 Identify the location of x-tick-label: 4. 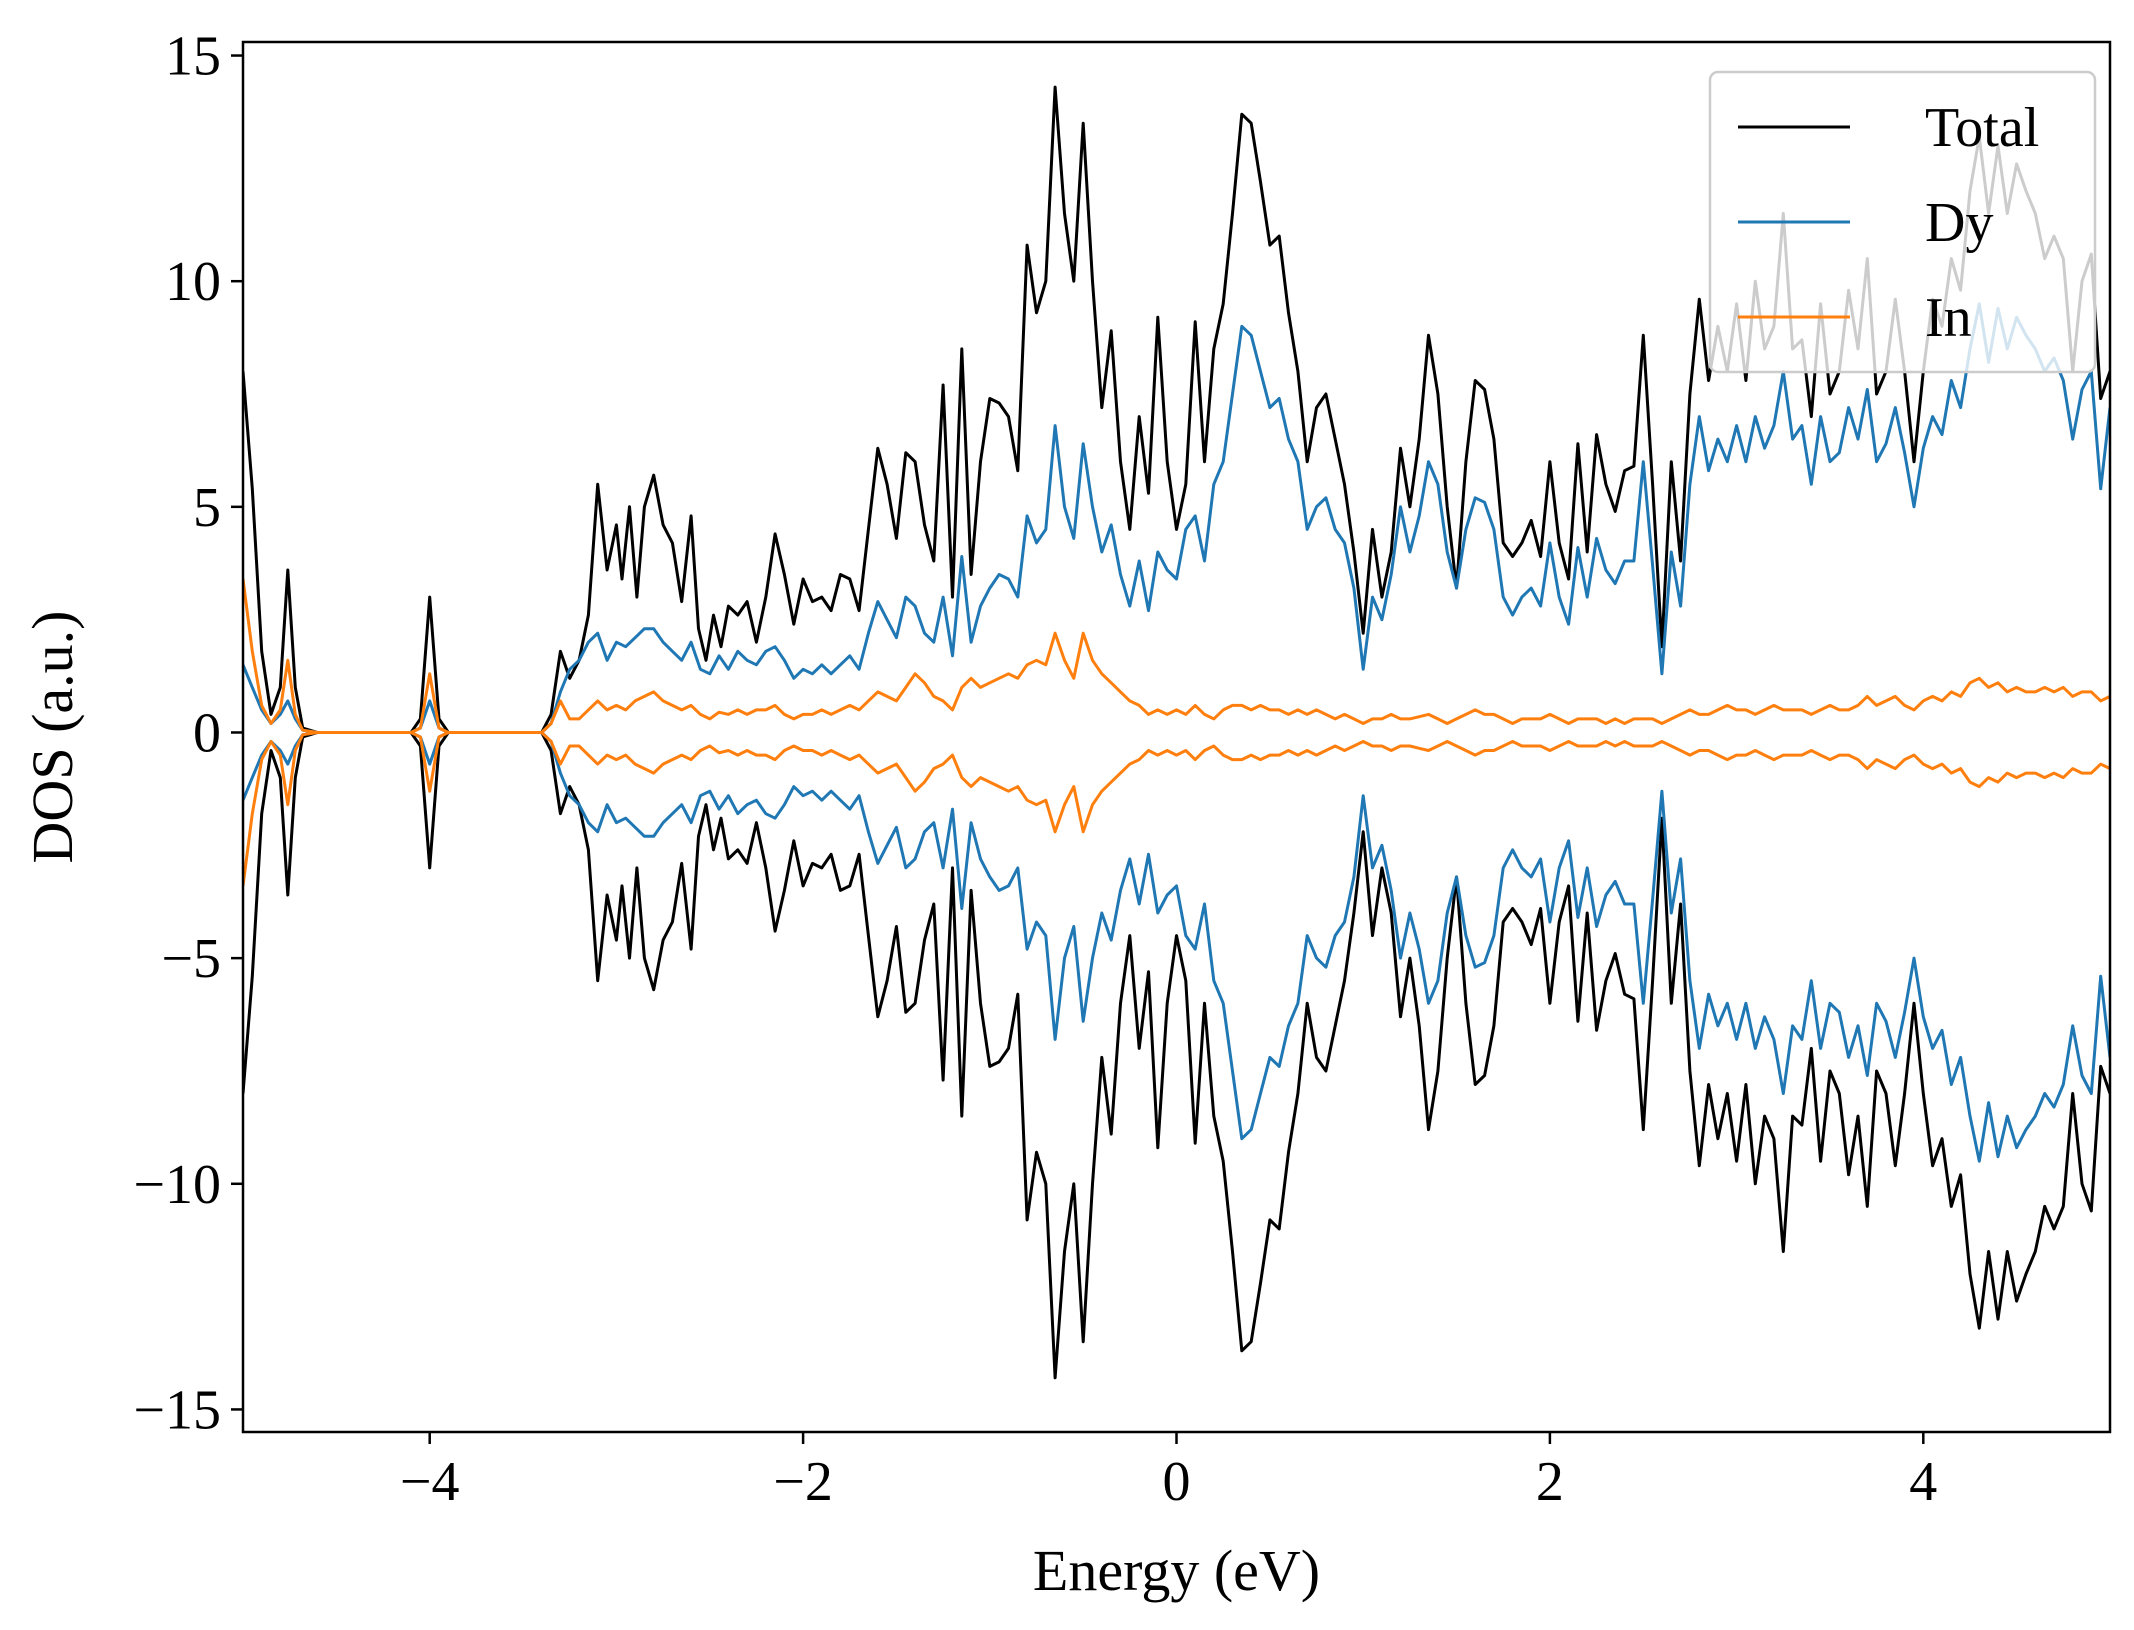
(1923, 1482).